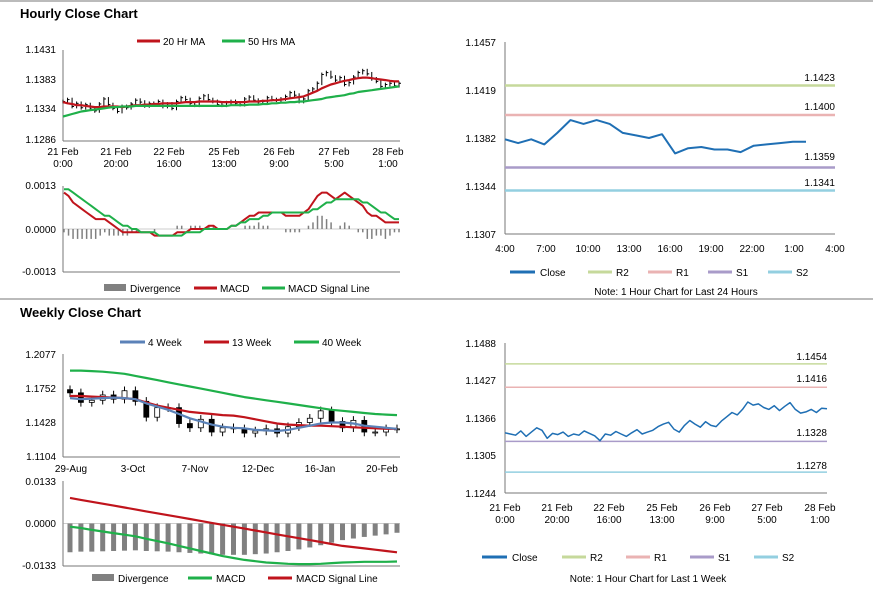 The height and width of the screenshot is (601, 873). I want to click on level-label-s2: 1.1278, so click(811, 466).